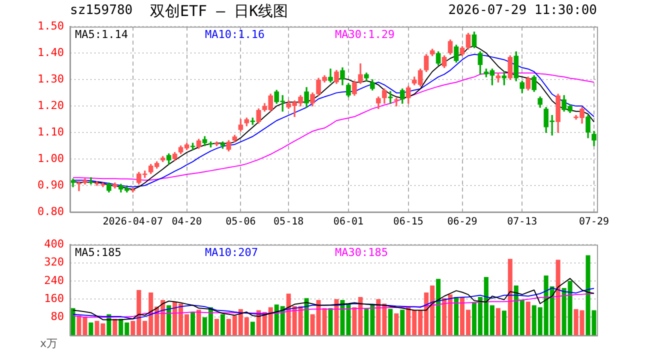 This screenshot has width=660, height=360. I want to click on x-tick-label: 07-13, so click(522, 222).